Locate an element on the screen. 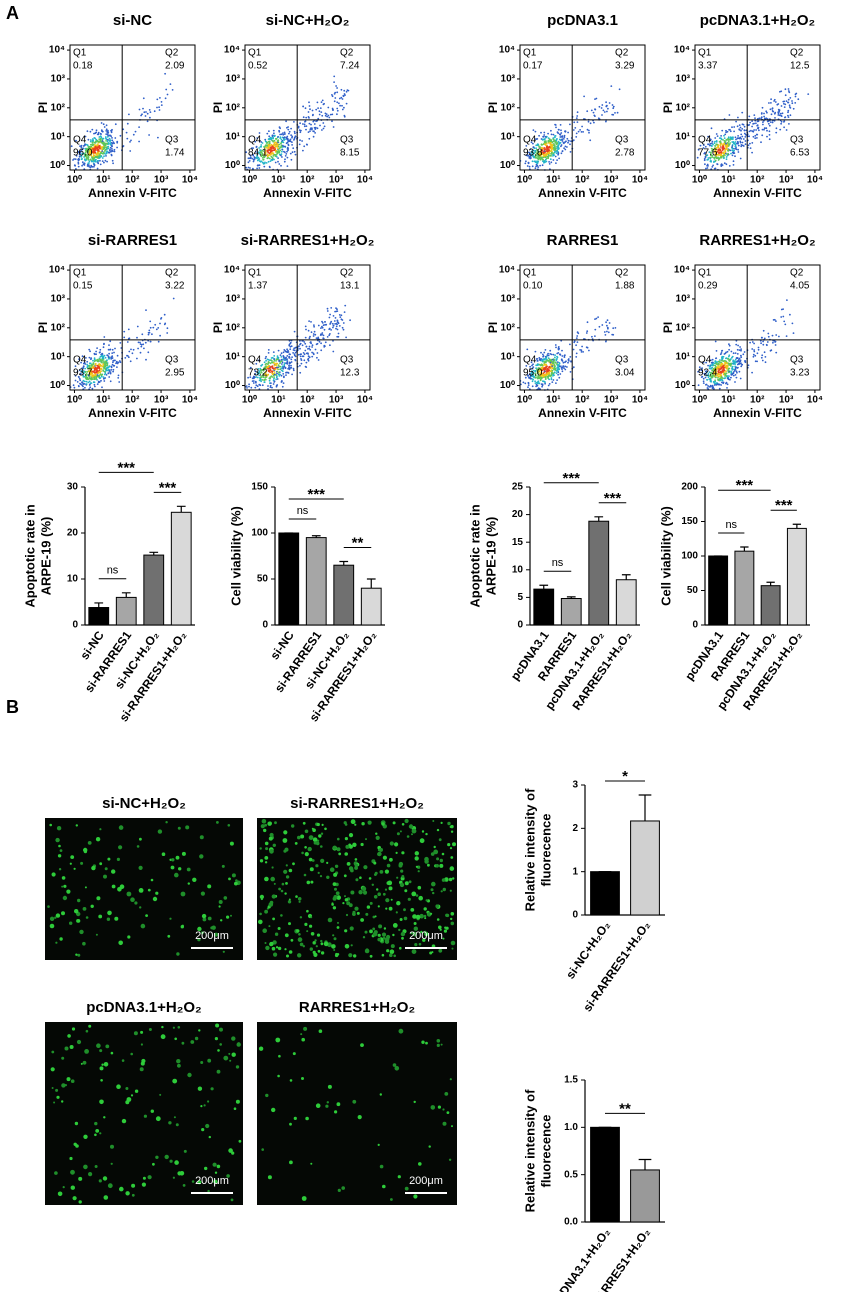 The height and width of the screenshot is (1292, 858). y-tick-label: 15 is located at coordinates (518, 542).